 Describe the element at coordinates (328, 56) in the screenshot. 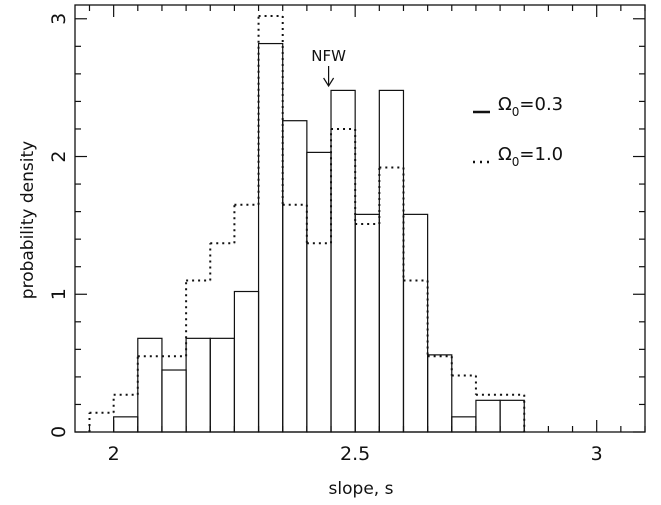

I see `nfw-label: NFW` at that location.